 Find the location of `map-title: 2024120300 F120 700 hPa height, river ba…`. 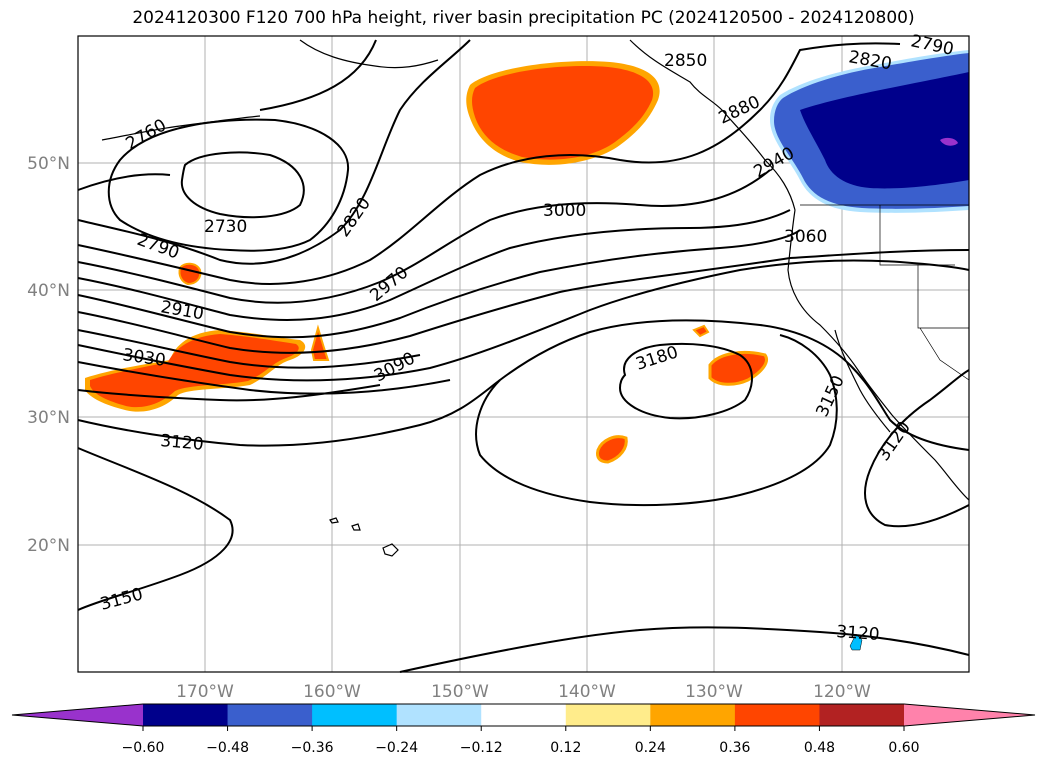

map-title: 2024120300 F120 700 hPa height, river ba… is located at coordinates (523, 18).